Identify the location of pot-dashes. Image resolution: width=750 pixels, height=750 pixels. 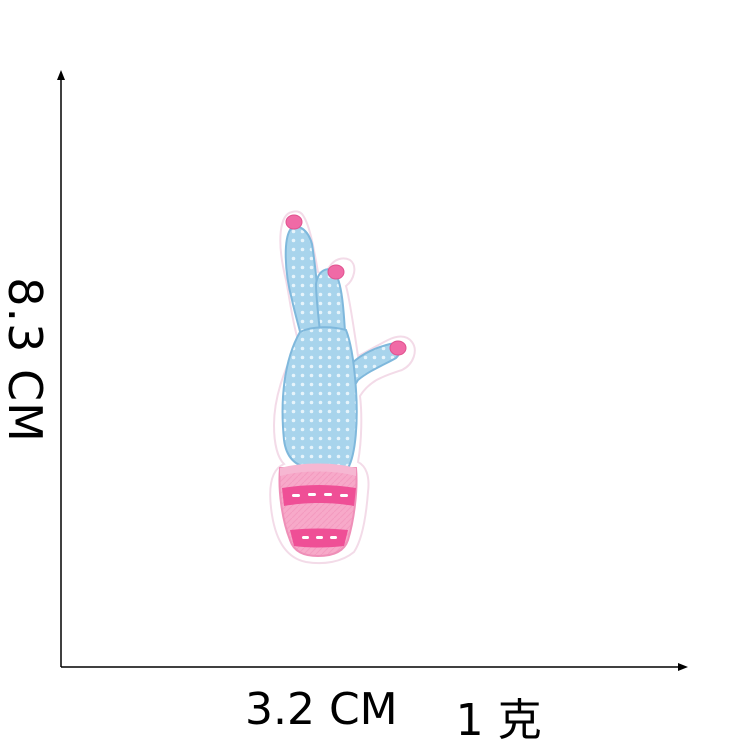
(320, 516).